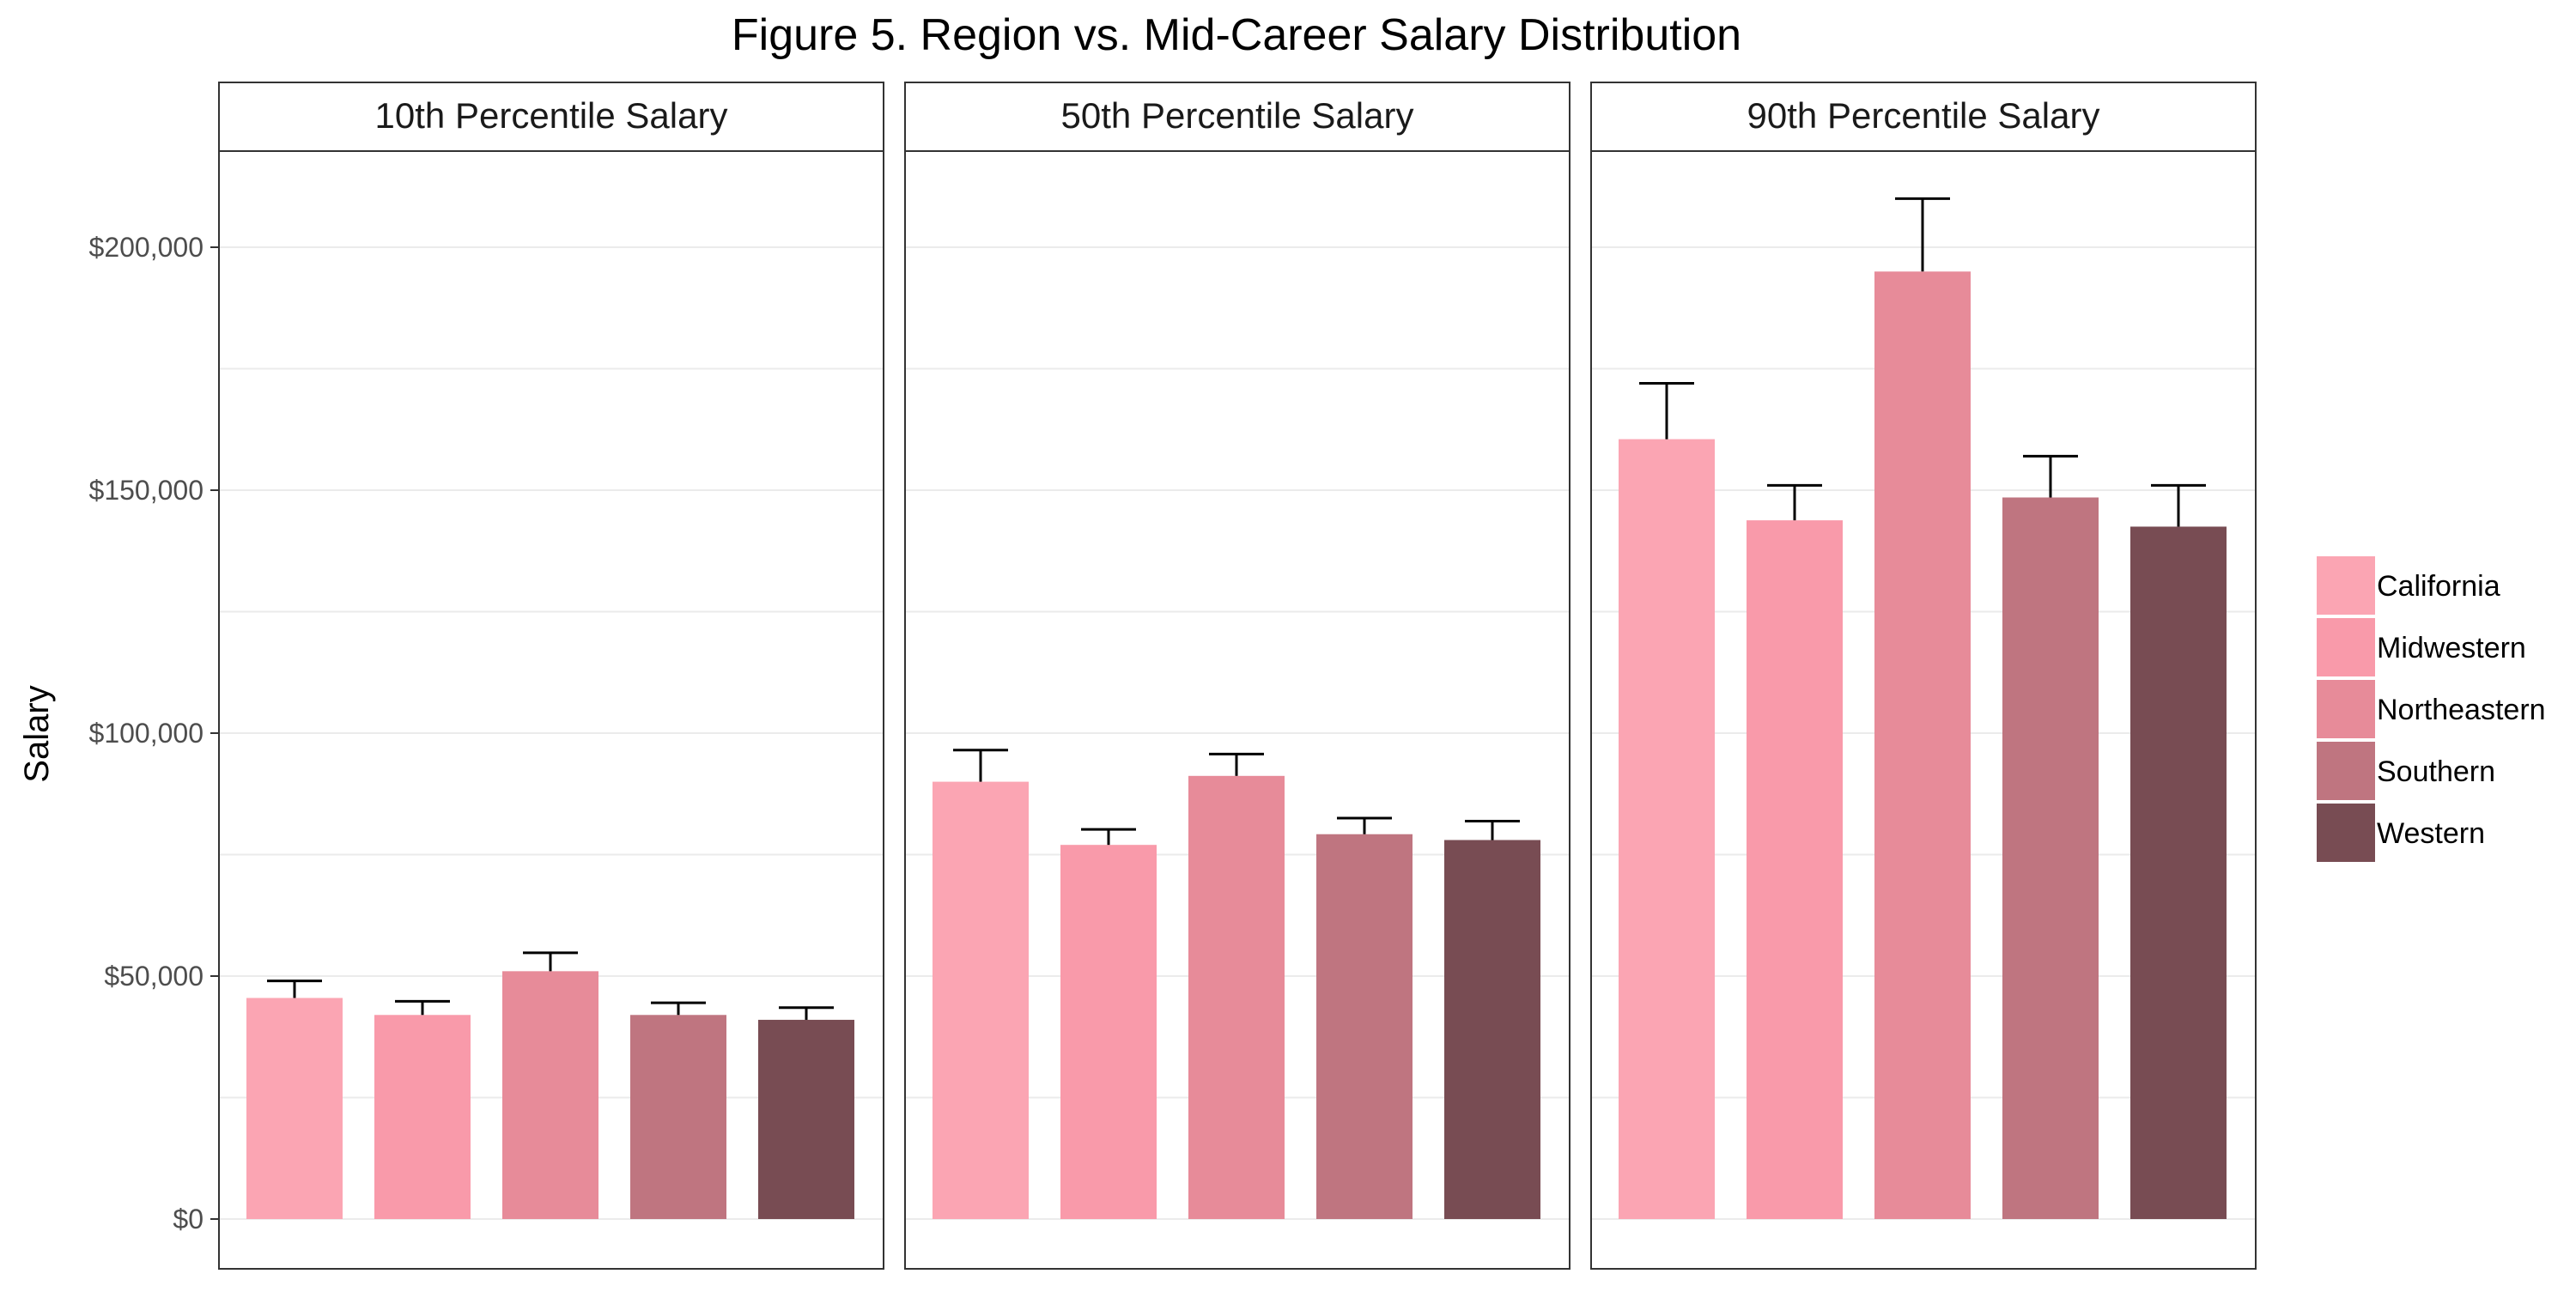 Image resolution: width=2576 pixels, height=1292 pixels. I want to click on y-axis: $0 $50,000 $100,000 $150,000 $200,000, so click(154, 733).